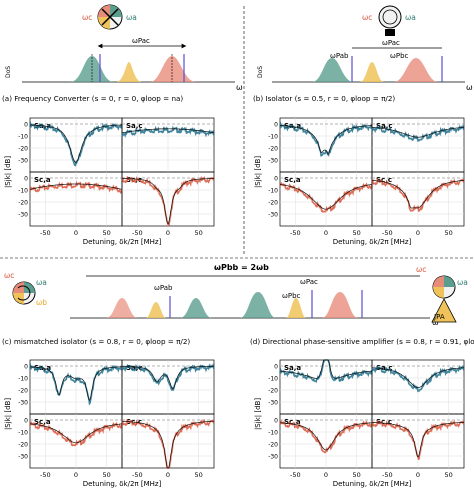 The image size is (474, 500). I want to click on data-trace-a-S_ca, so click(76, 187).